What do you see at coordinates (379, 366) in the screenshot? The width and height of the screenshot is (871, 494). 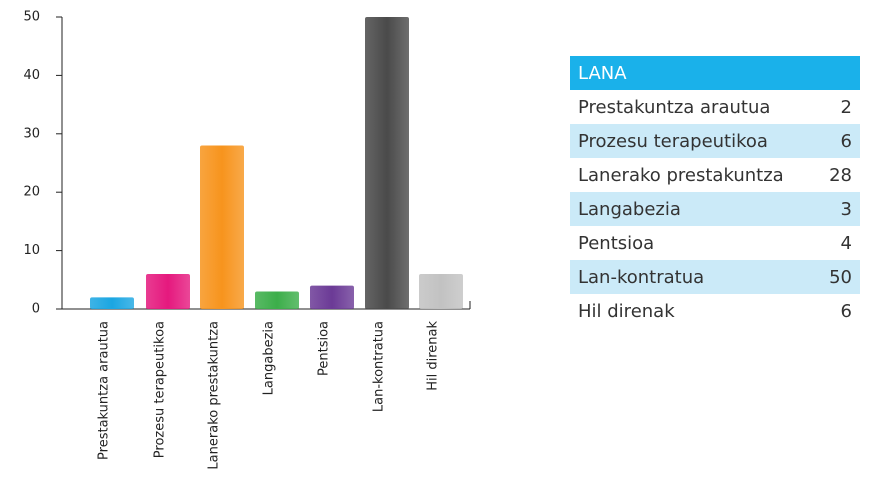 I see `x-tick-label: Lan-kontratua` at bounding box center [379, 366].